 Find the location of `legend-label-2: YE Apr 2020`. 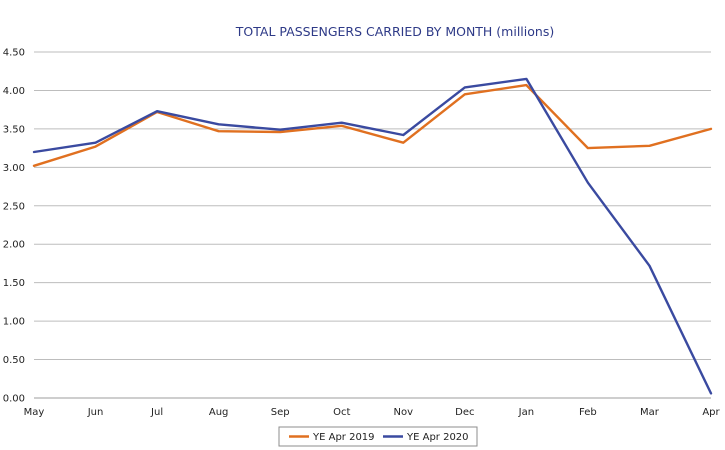

legend-label-2: YE Apr 2020 is located at coordinates (437, 437).